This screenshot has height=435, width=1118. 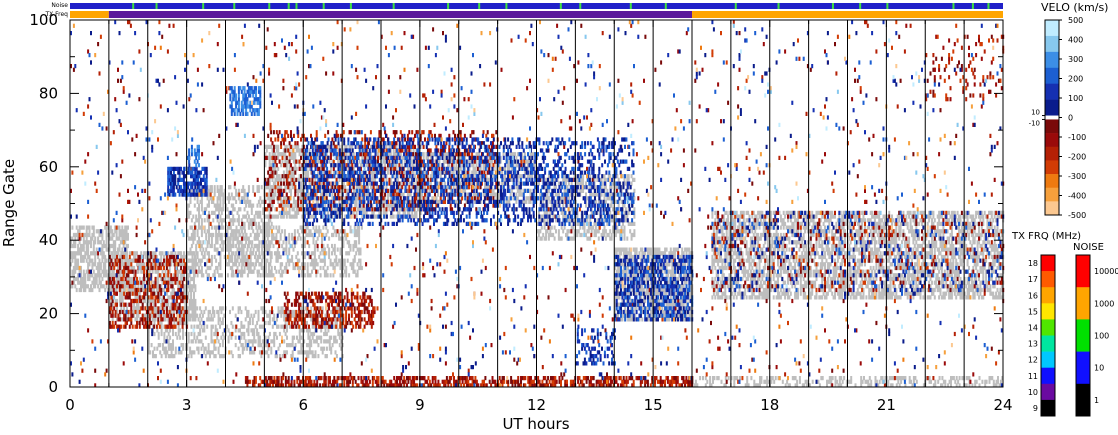 I want to click on noise-status-bar, so click(x=536, y=6).